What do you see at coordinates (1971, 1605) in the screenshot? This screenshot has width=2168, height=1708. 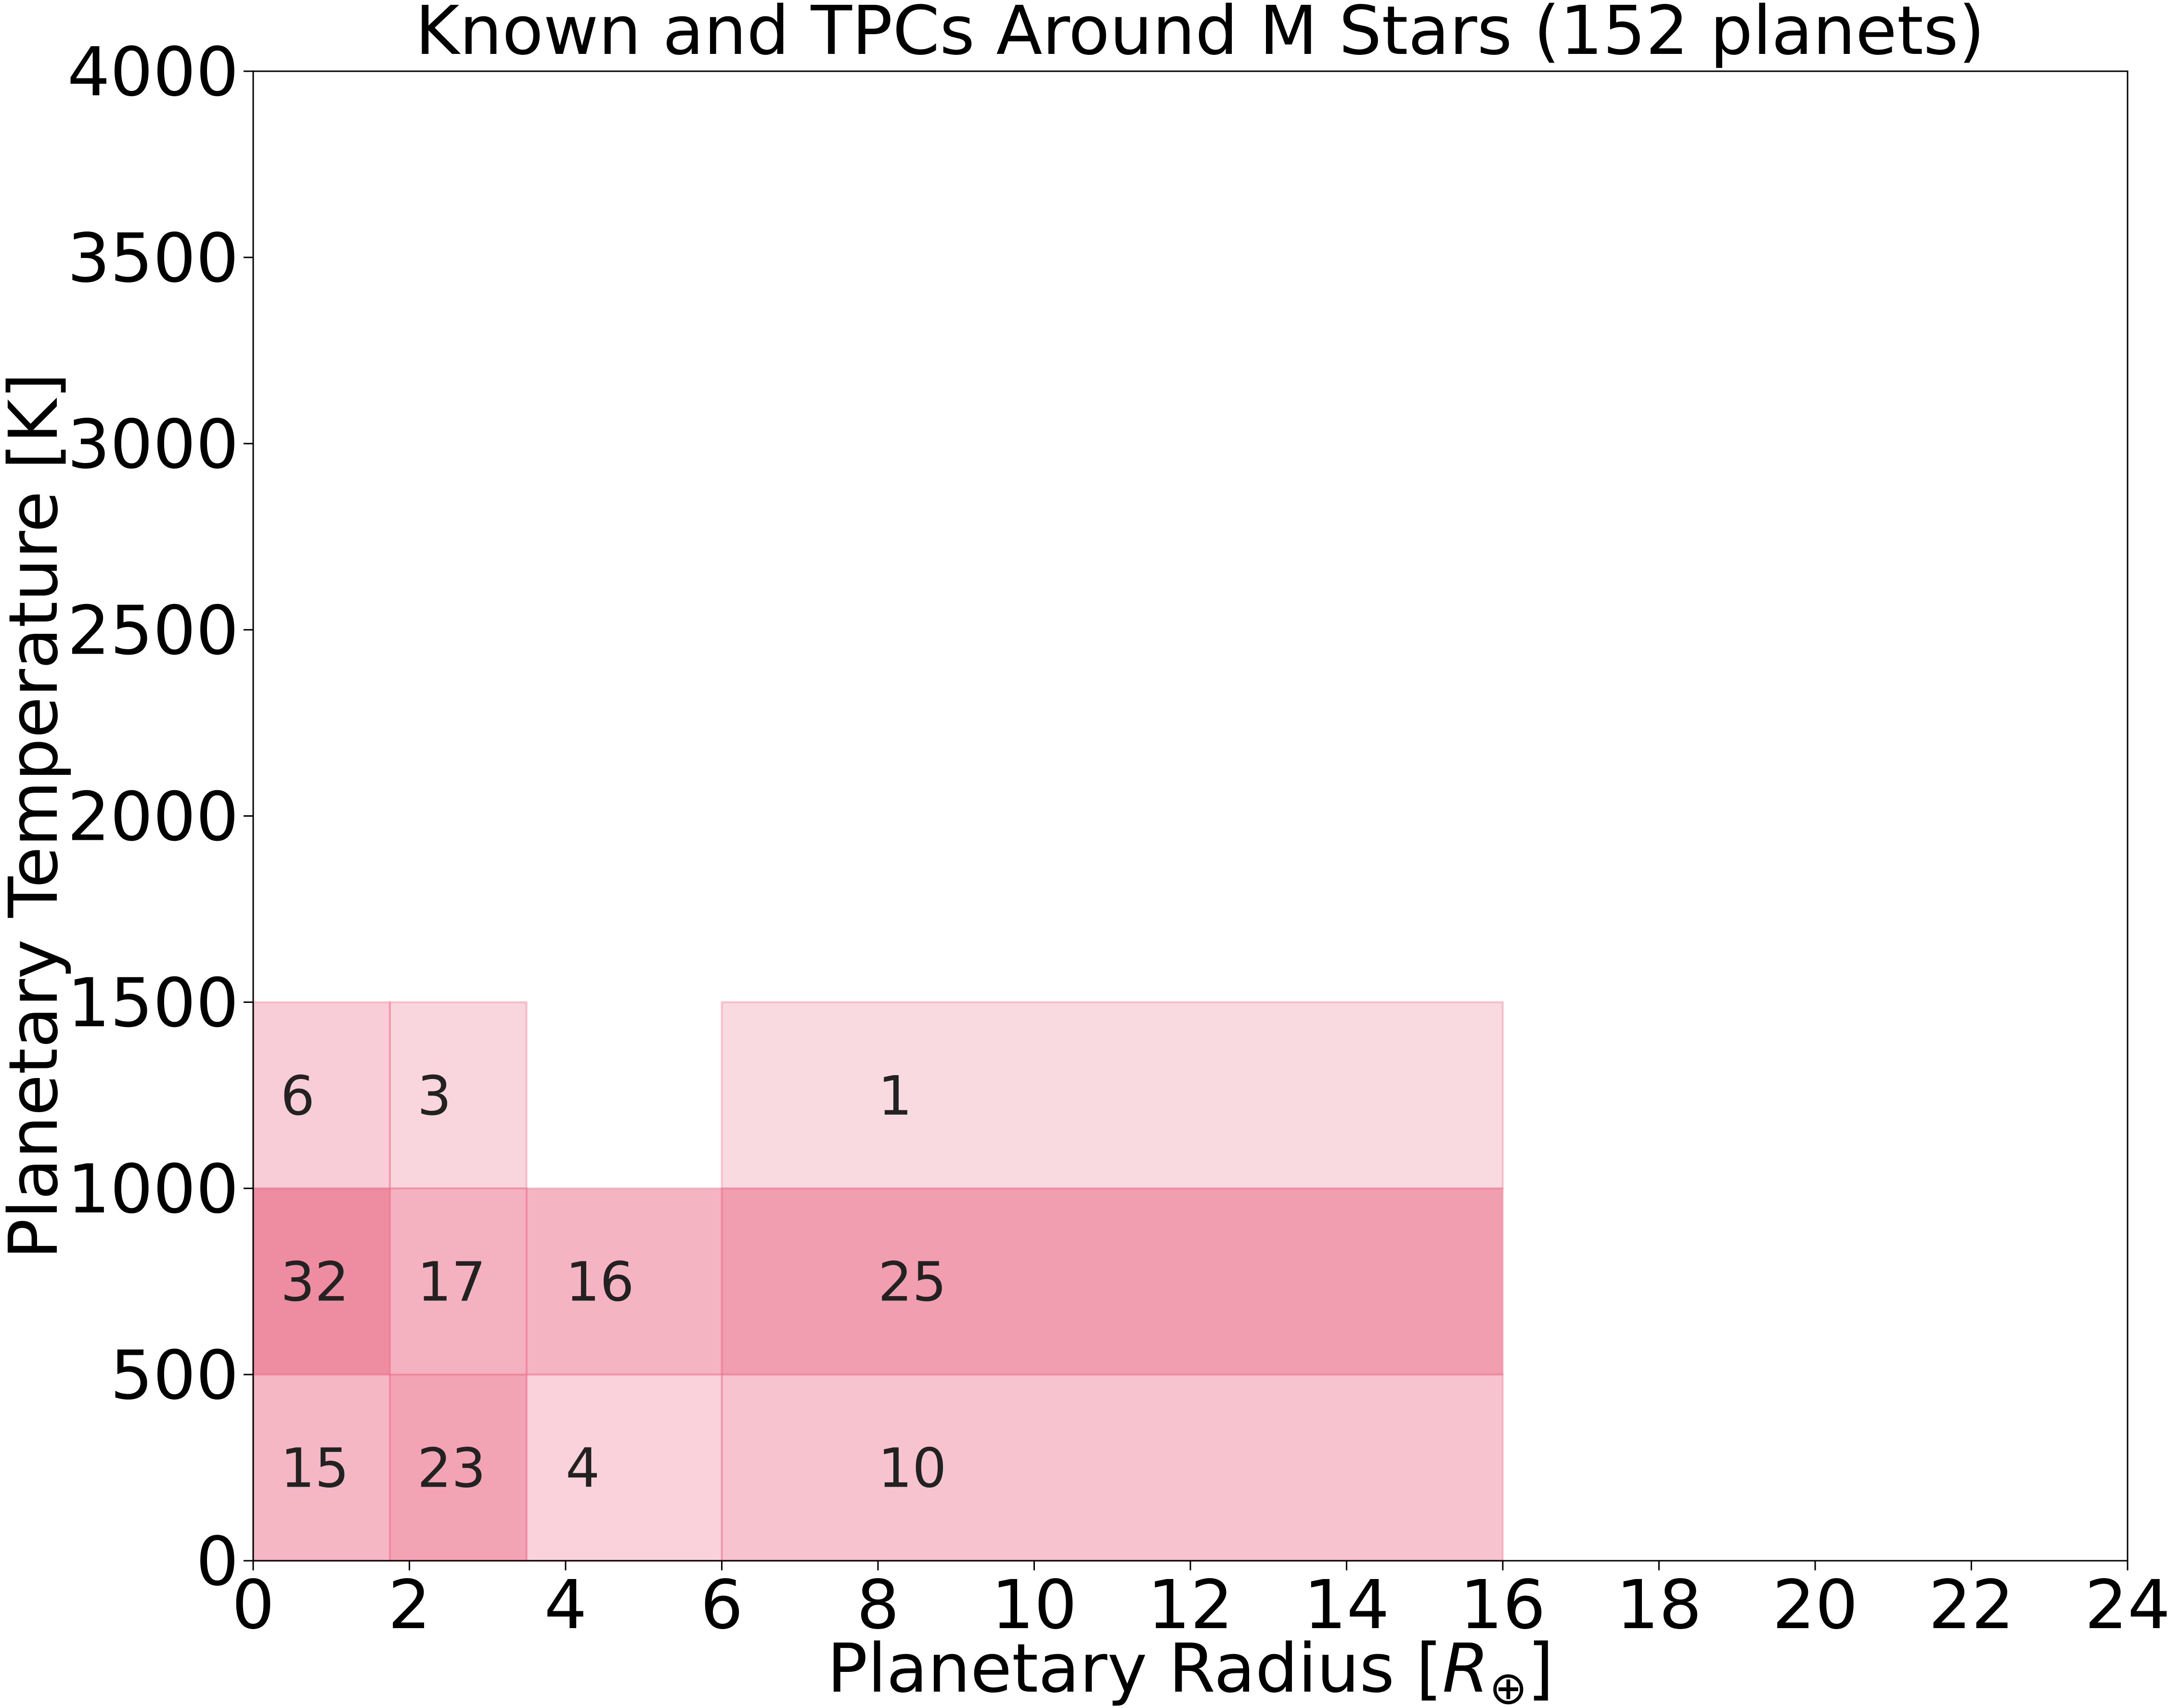 I see `x-tick-label: 22` at bounding box center [1971, 1605].